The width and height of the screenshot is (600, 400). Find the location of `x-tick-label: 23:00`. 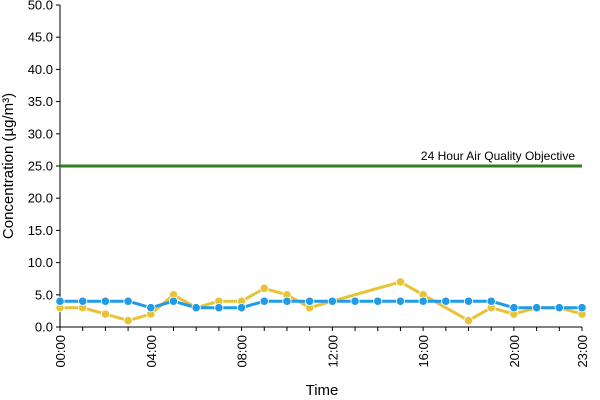

x-tick-label: 23:00 is located at coordinates (582, 351).